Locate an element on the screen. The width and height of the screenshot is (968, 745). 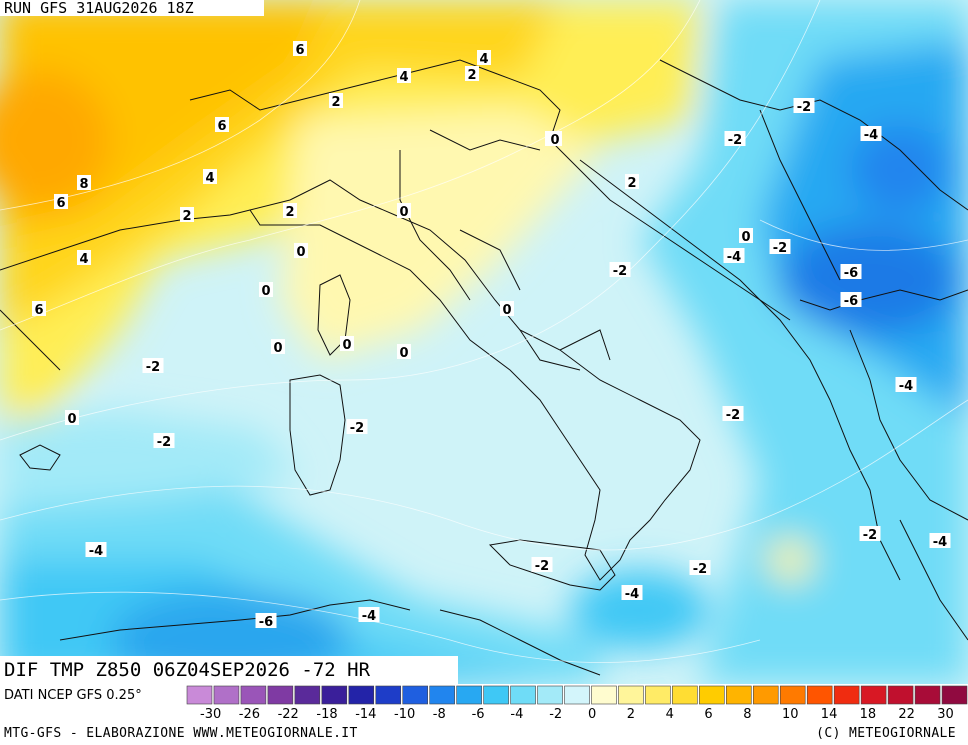
contour-label: 4 is located at coordinates (209, 178).